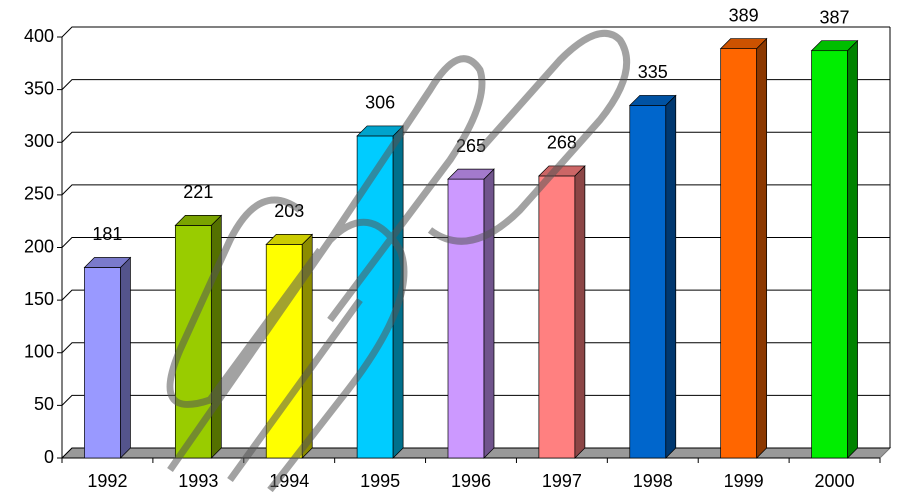 The image size is (901, 495). Describe the element at coordinates (39, 141) in the screenshot. I see `y-tick-label: 300` at that location.